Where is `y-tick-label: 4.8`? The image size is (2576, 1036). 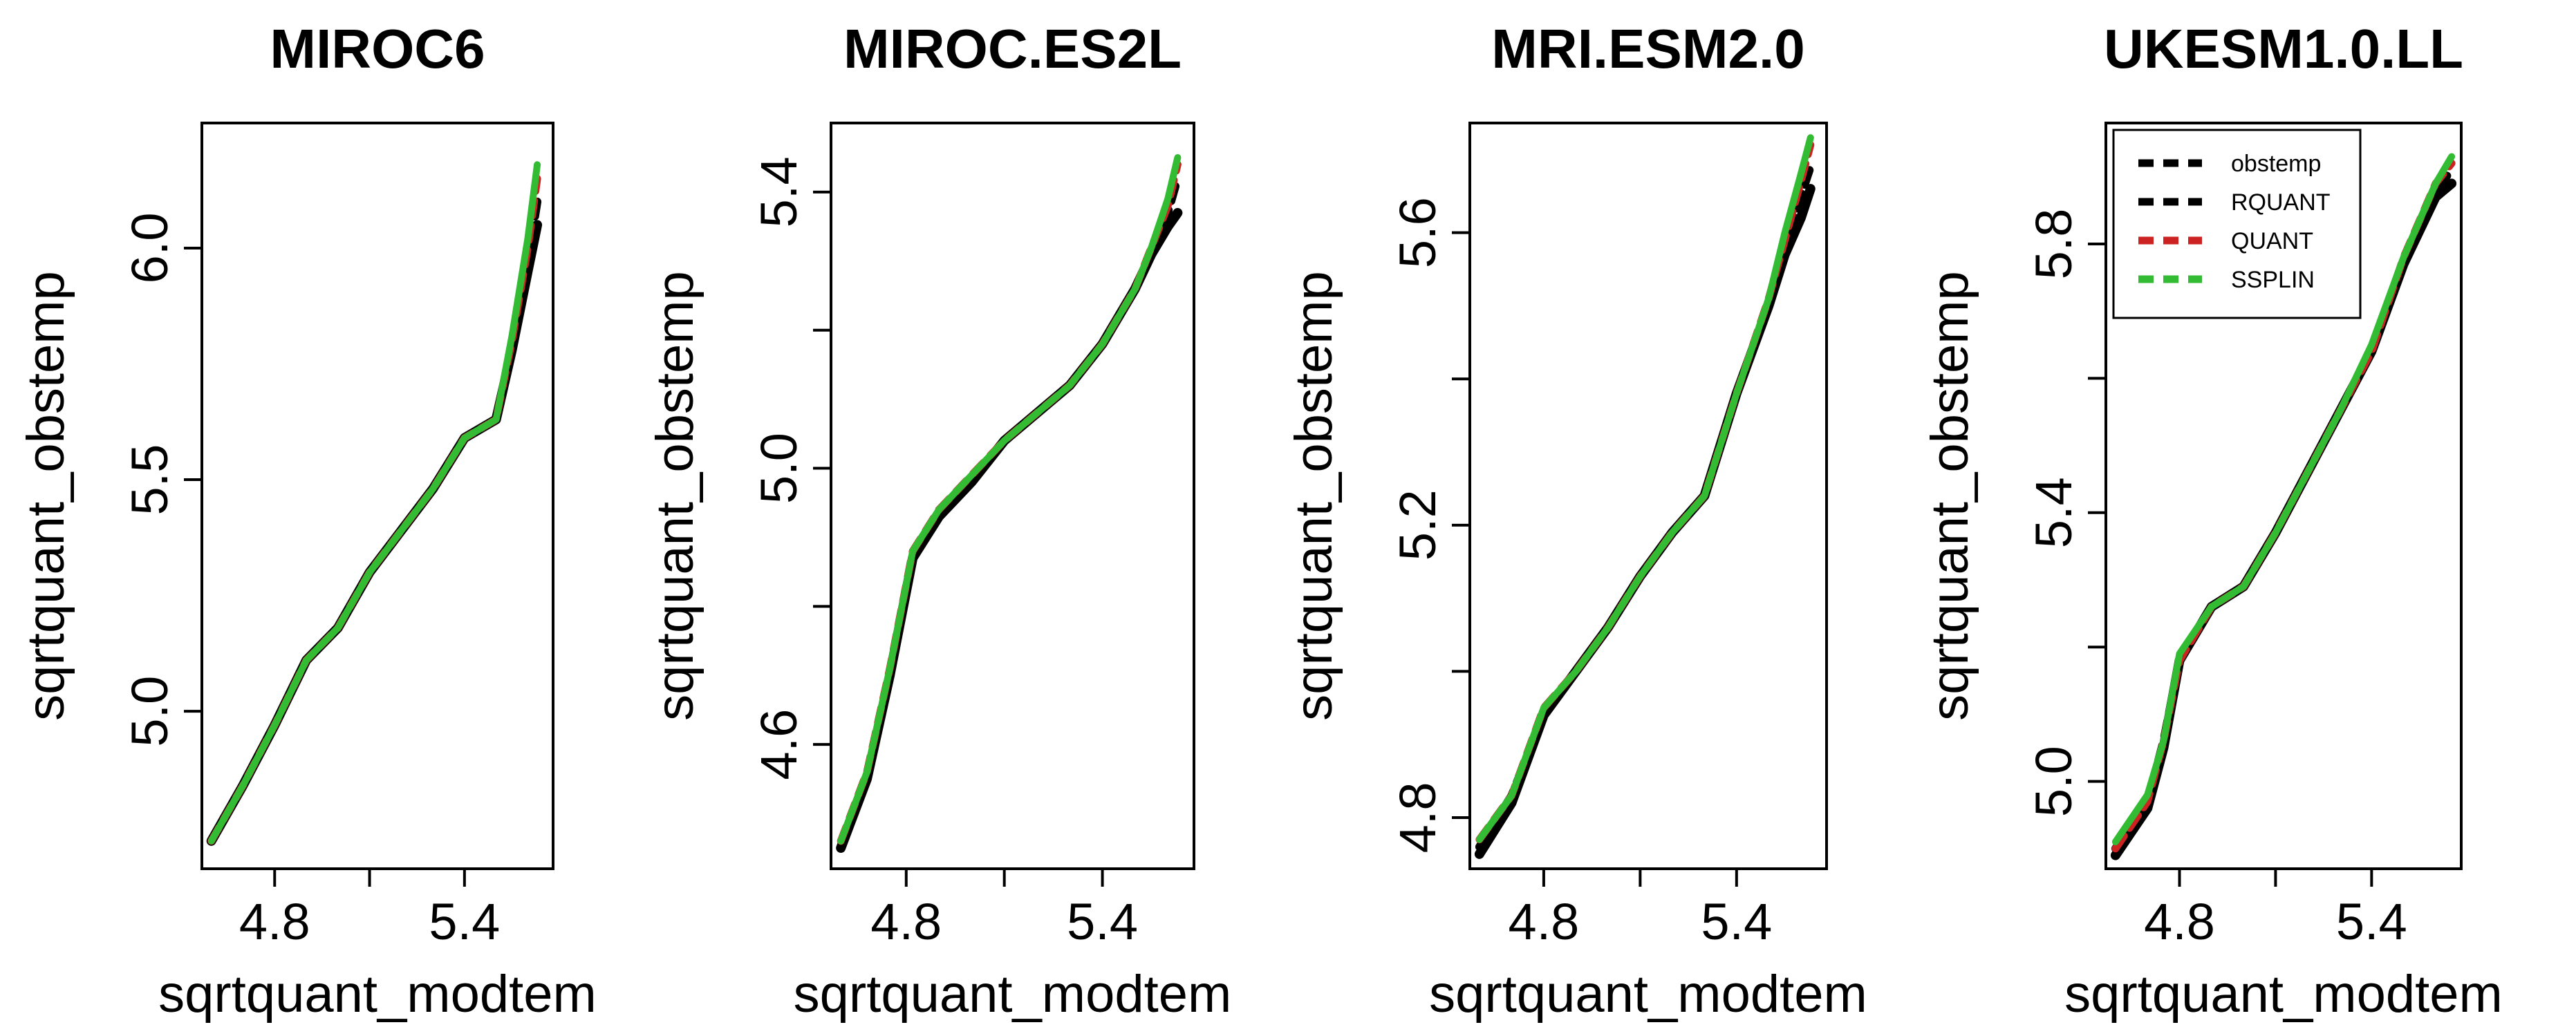 y-tick-label: 4.8 is located at coordinates (1417, 818).